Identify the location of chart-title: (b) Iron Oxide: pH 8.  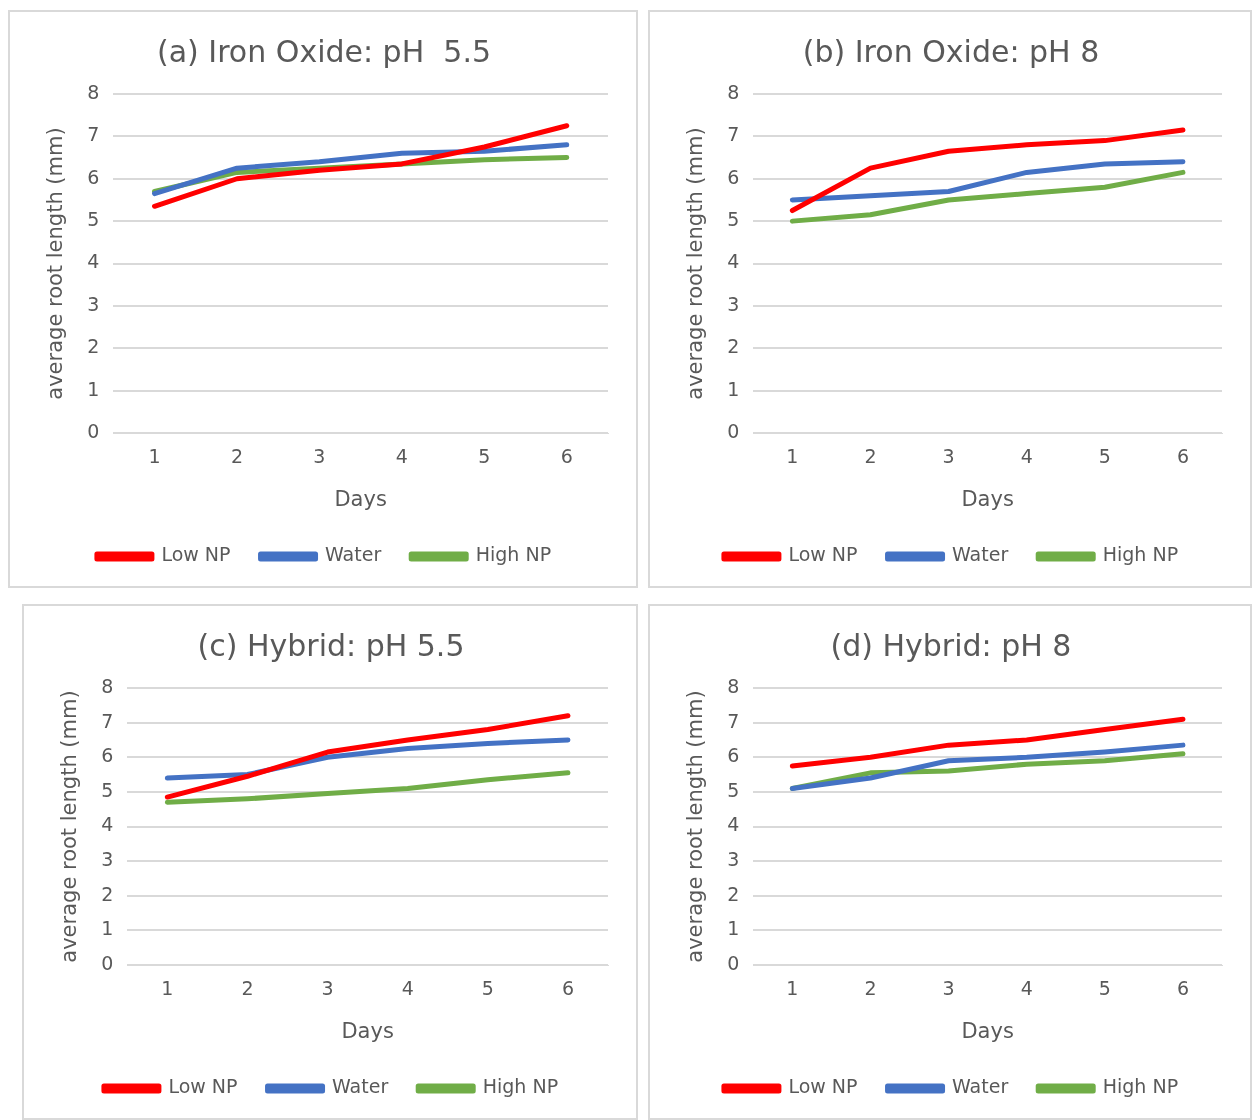
(951, 51).